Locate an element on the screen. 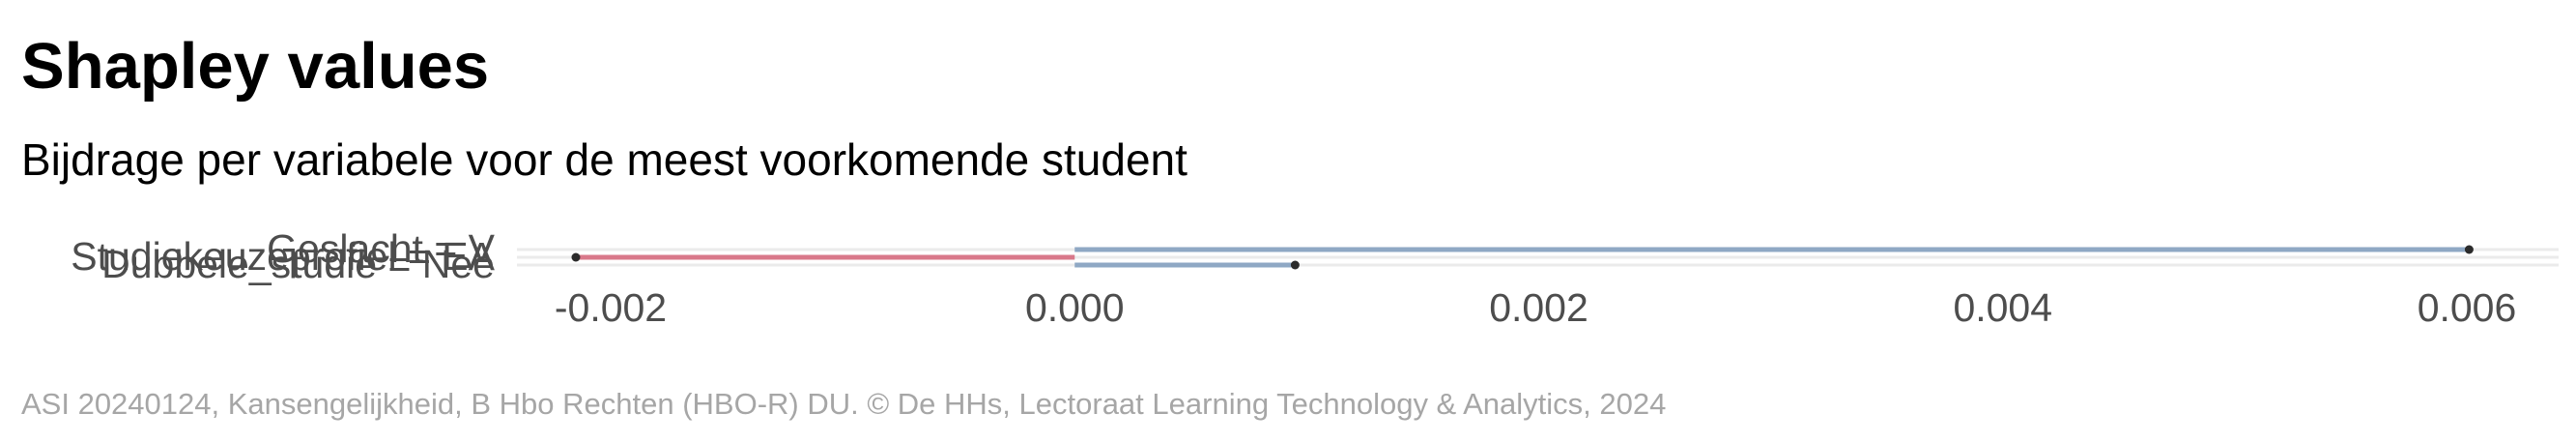 The height and width of the screenshot is (443, 2576). point-layer is located at coordinates (1523, 257).